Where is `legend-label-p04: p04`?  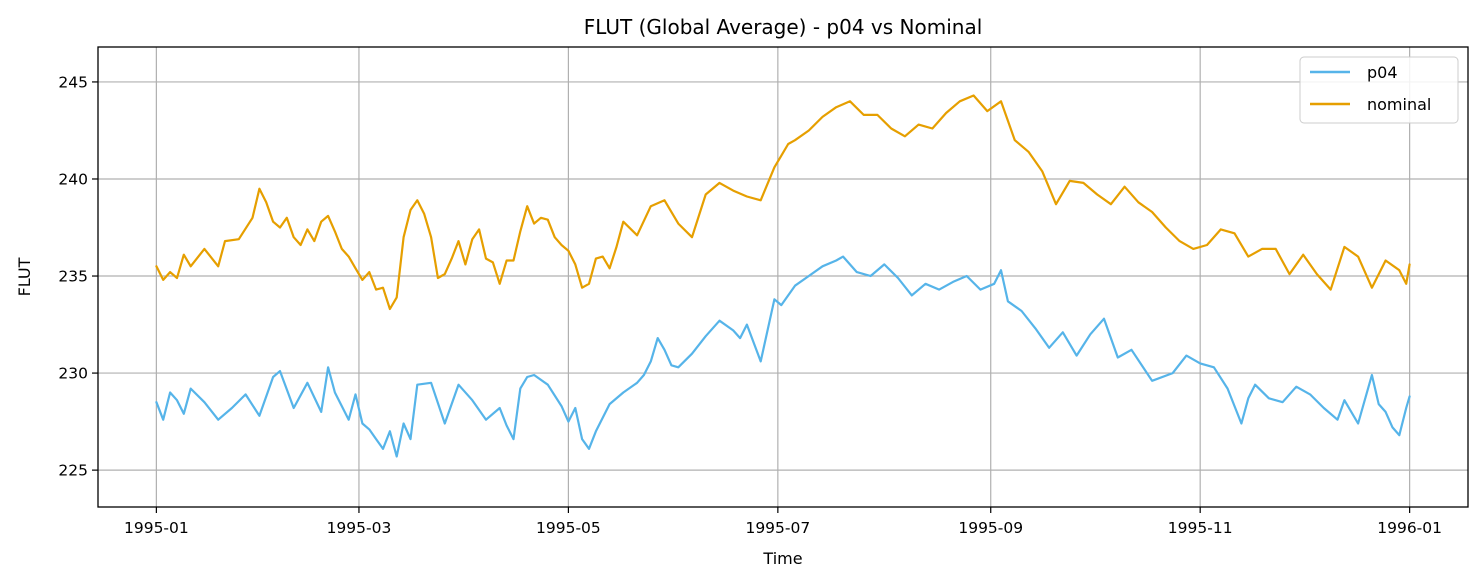
legend-label-p04: p04 is located at coordinates (1382, 72).